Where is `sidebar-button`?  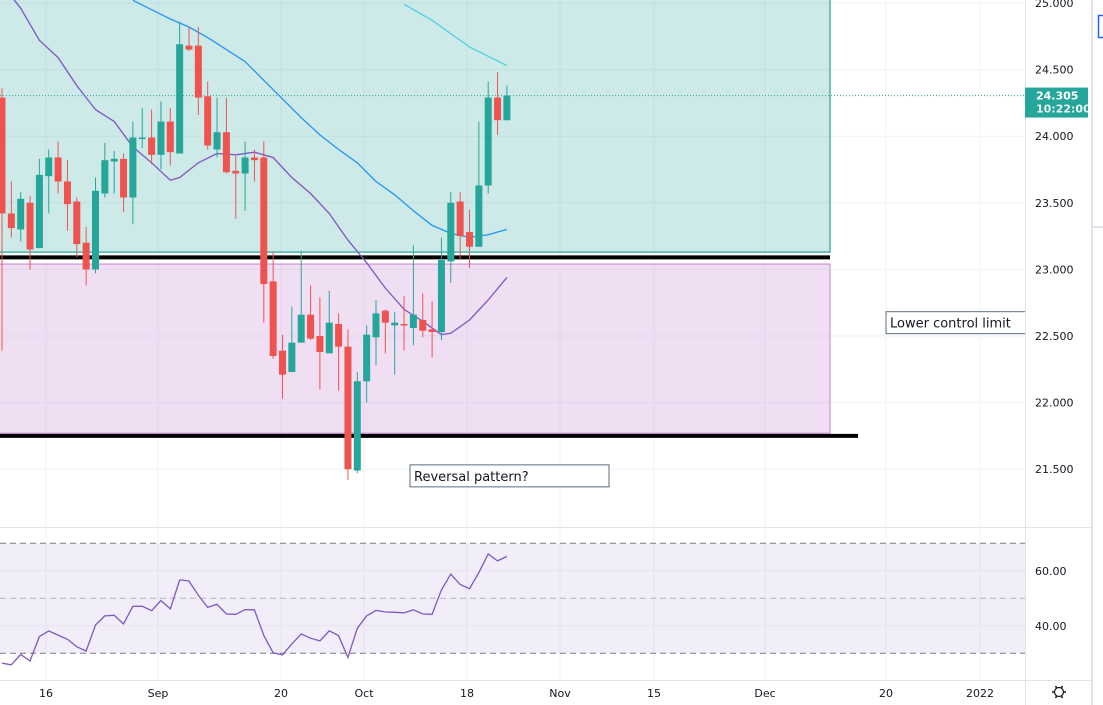 sidebar-button is located at coordinates (1100, 26).